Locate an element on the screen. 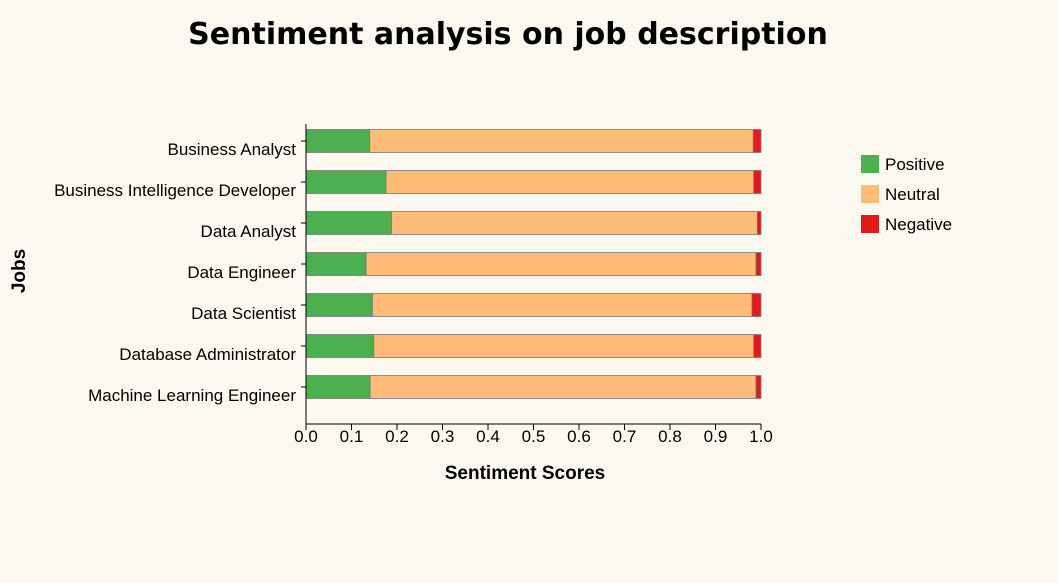  category-label: Business Analyst is located at coordinates (231, 149).